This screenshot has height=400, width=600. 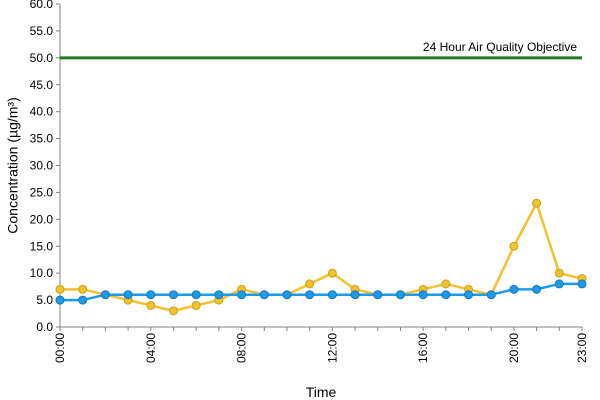 What do you see at coordinates (44, 300) in the screenshot?
I see `y-tick-label: 5.0` at bounding box center [44, 300].